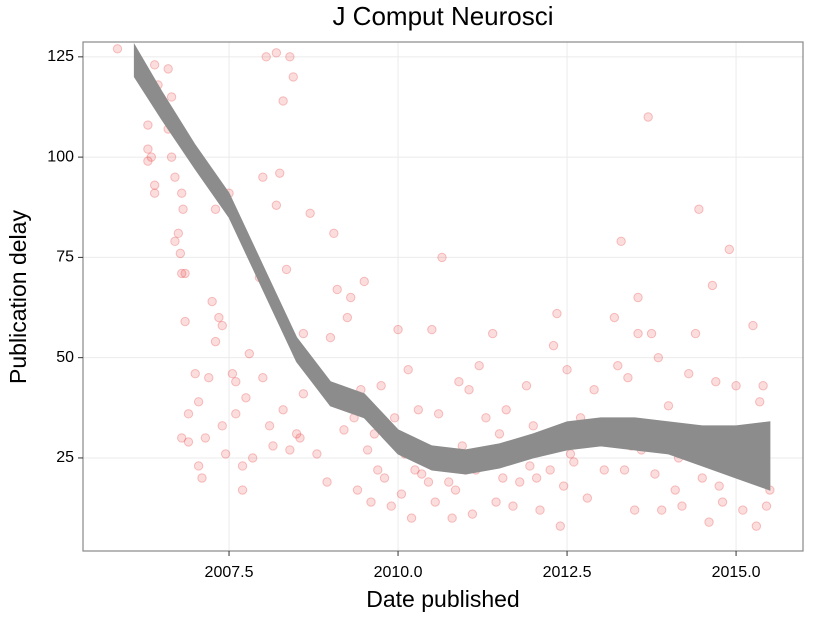 This screenshot has width=825, height=618. What do you see at coordinates (736, 572) in the screenshot?
I see `x-tick-label: 2015.0` at bounding box center [736, 572].